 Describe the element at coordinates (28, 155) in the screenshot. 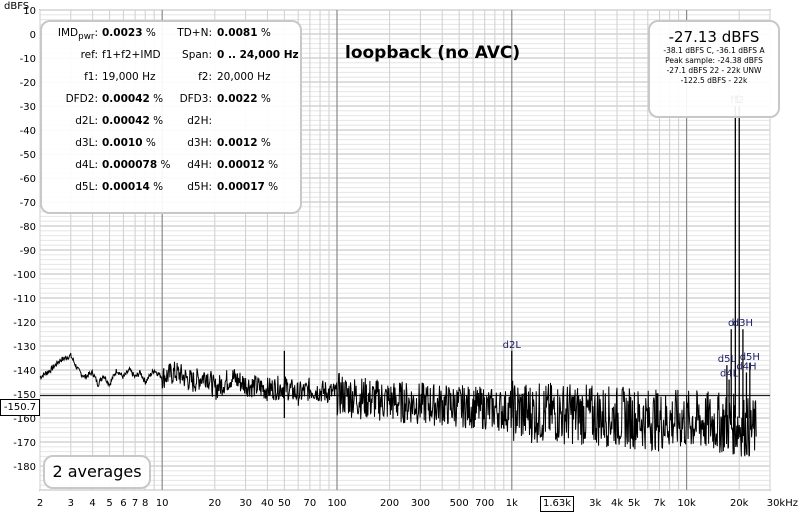

I see `y-tick-label: -50` at that location.